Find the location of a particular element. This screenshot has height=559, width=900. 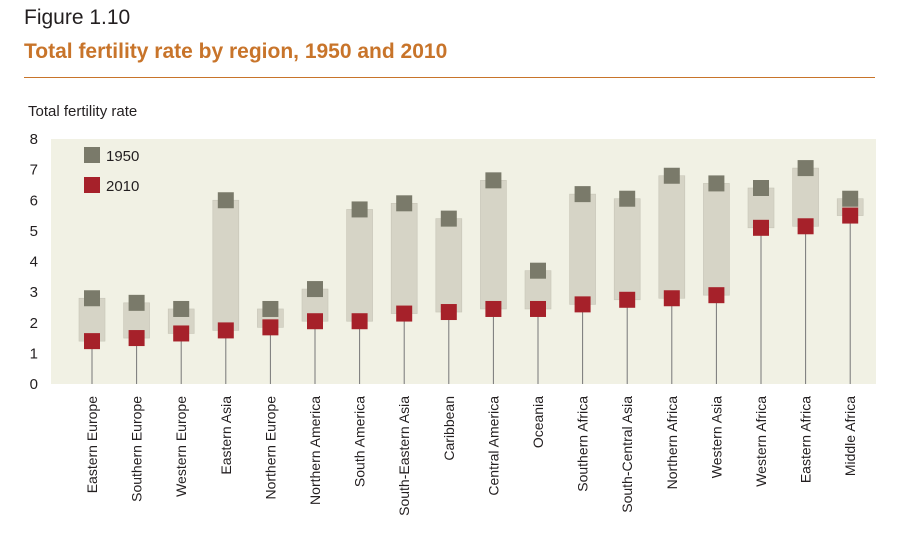

y-tick-label: 8 is located at coordinates (34, 139).